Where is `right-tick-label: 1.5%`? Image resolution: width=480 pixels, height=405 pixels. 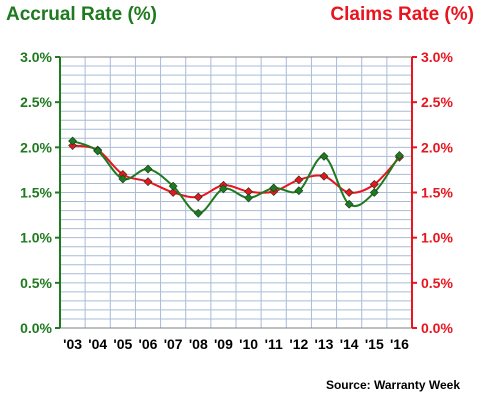
right-tick-label: 1.5% is located at coordinates (437, 193).